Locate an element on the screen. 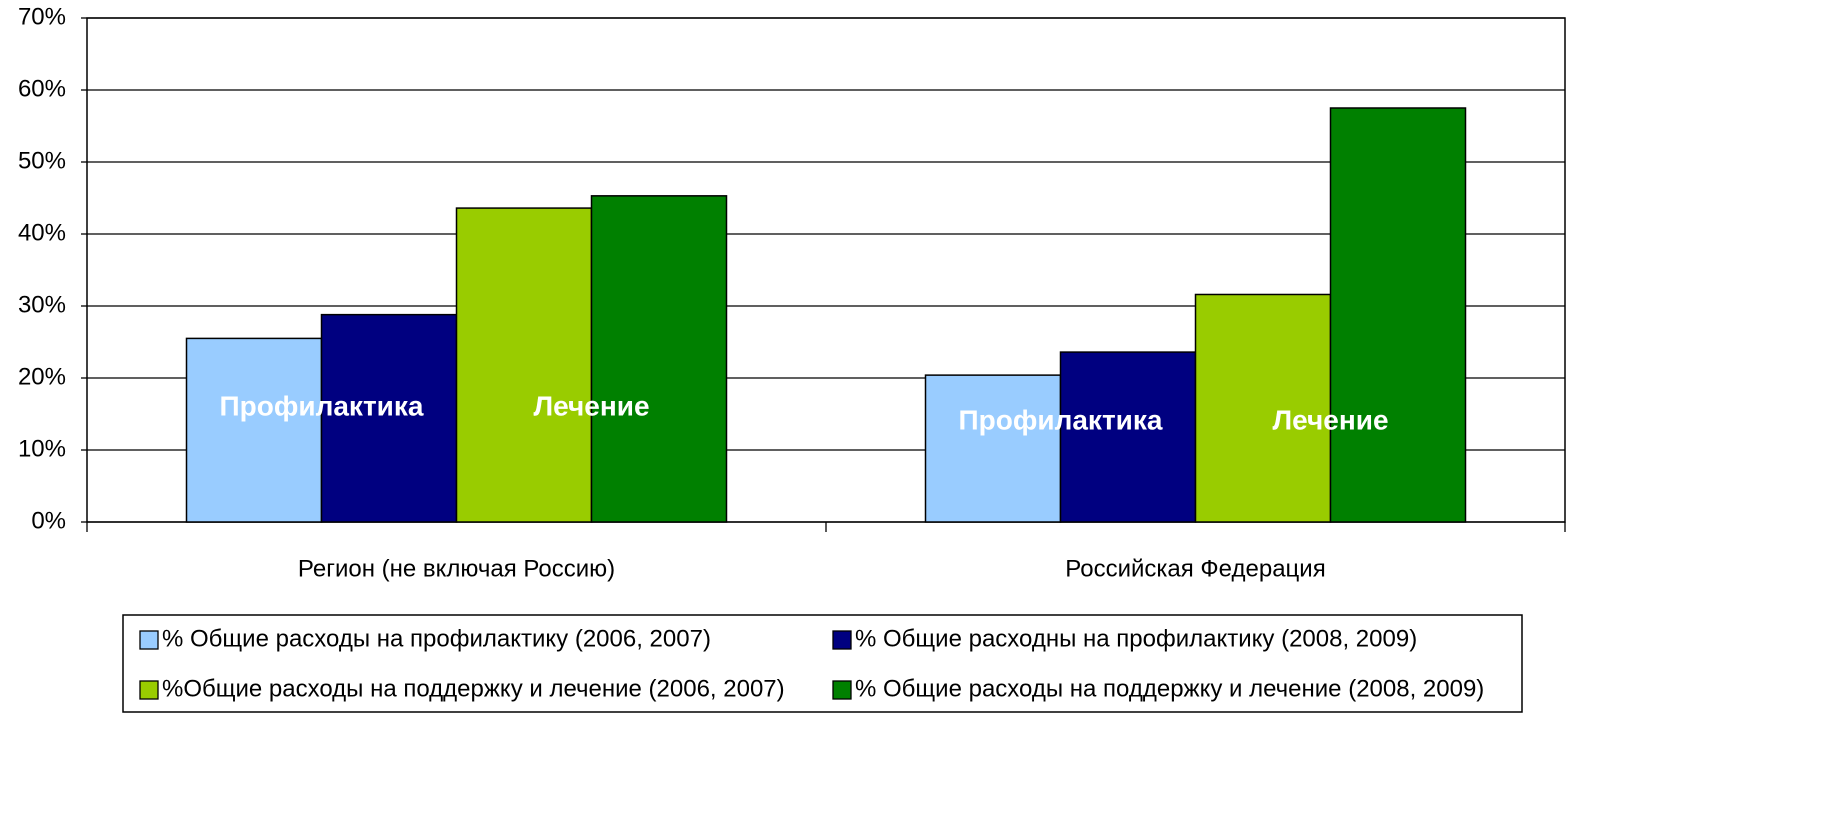 This screenshot has width=1825, height=829. y-tick-label: 60% is located at coordinates (42, 88).